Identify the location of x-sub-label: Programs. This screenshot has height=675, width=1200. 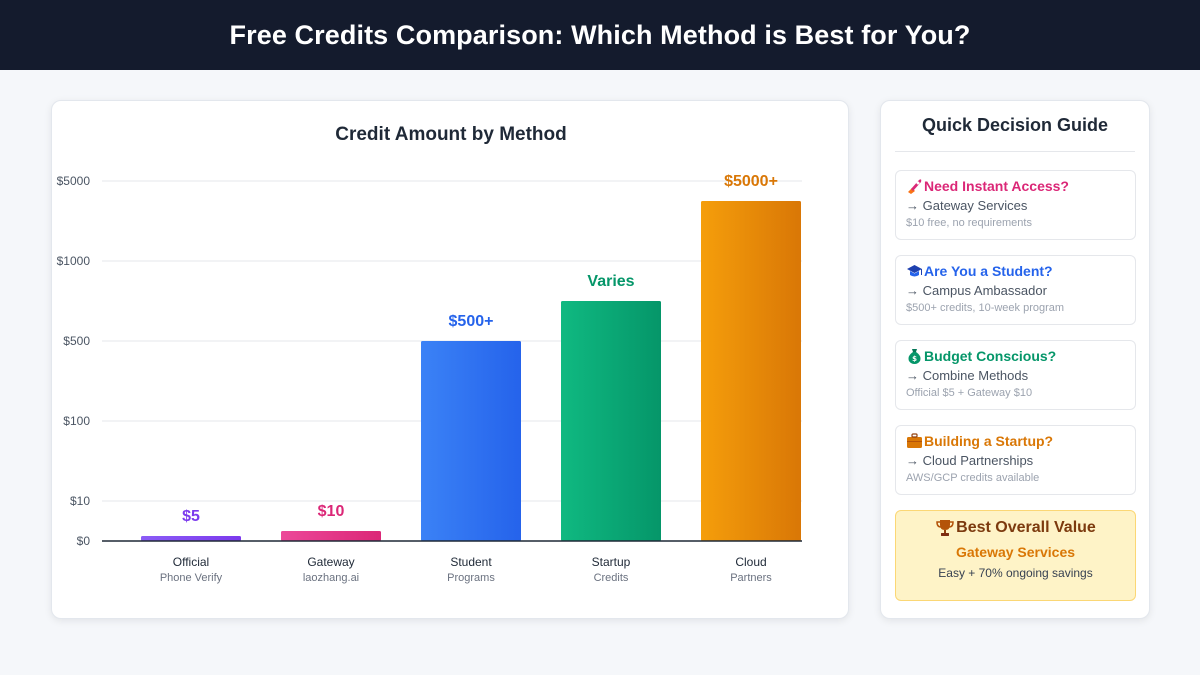
(471, 578).